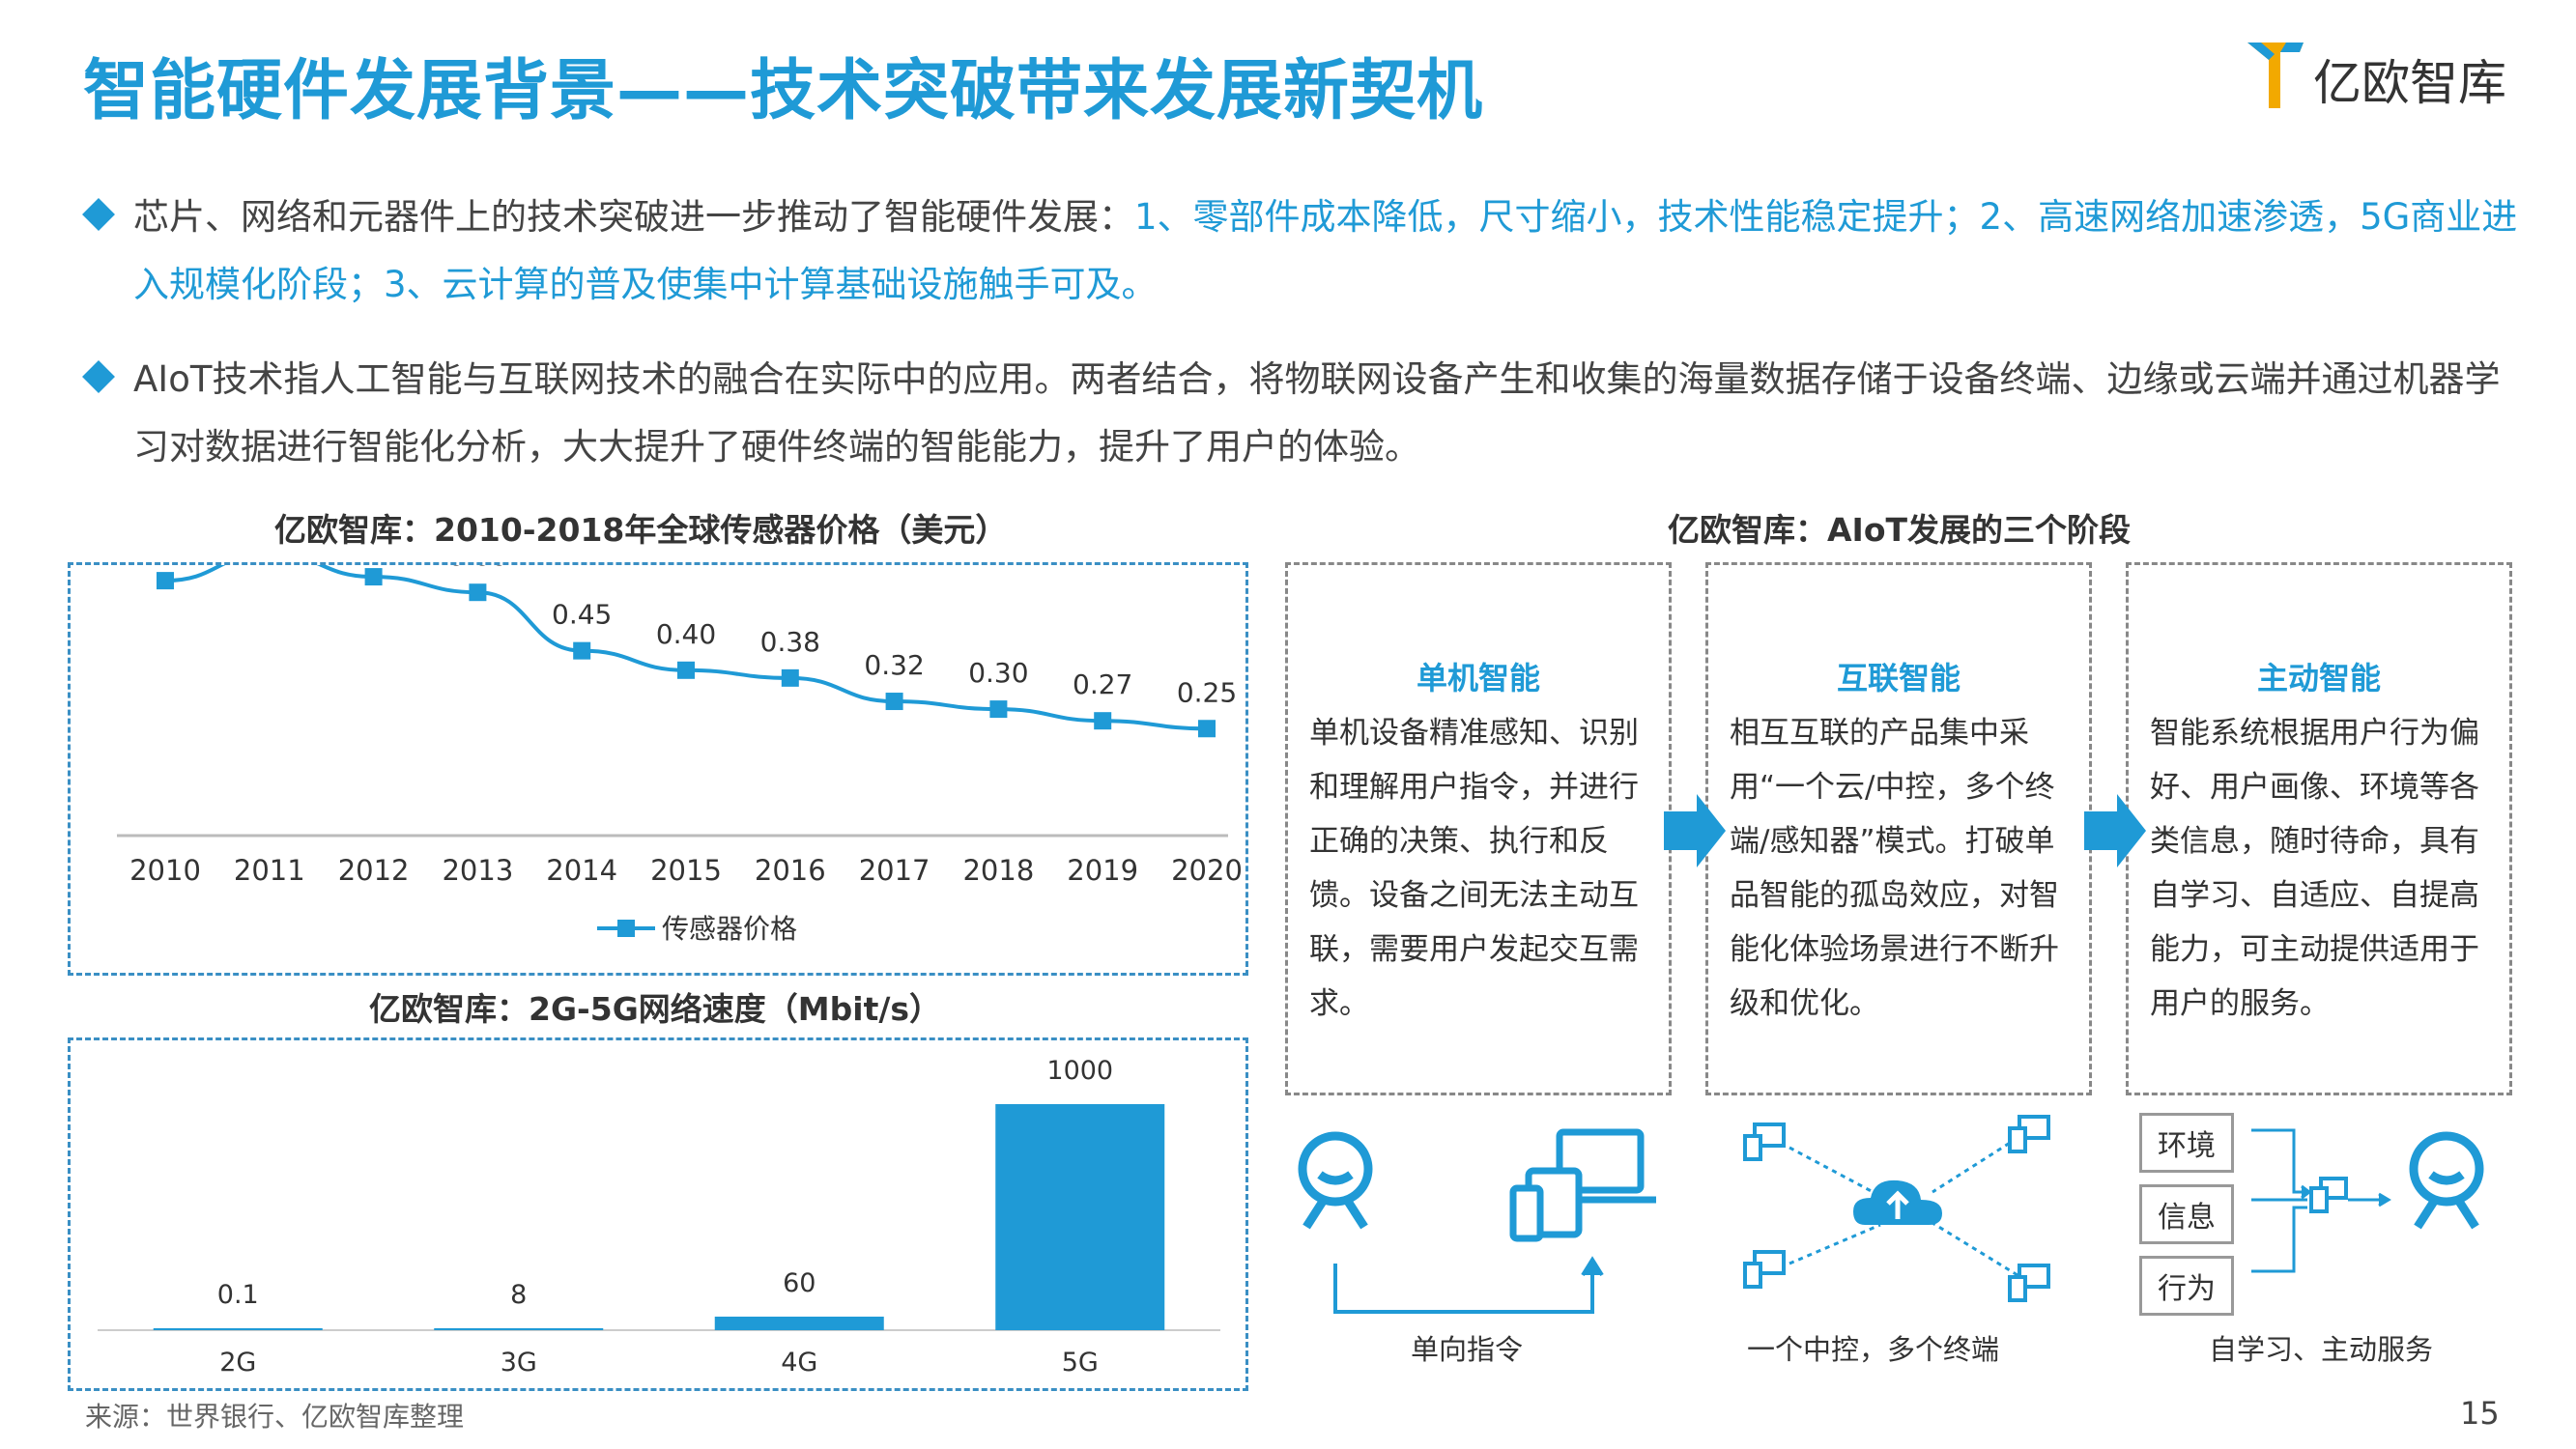 The image size is (2576, 1449). What do you see at coordinates (800, 1283) in the screenshot?
I see `data-label: 60` at bounding box center [800, 1283].